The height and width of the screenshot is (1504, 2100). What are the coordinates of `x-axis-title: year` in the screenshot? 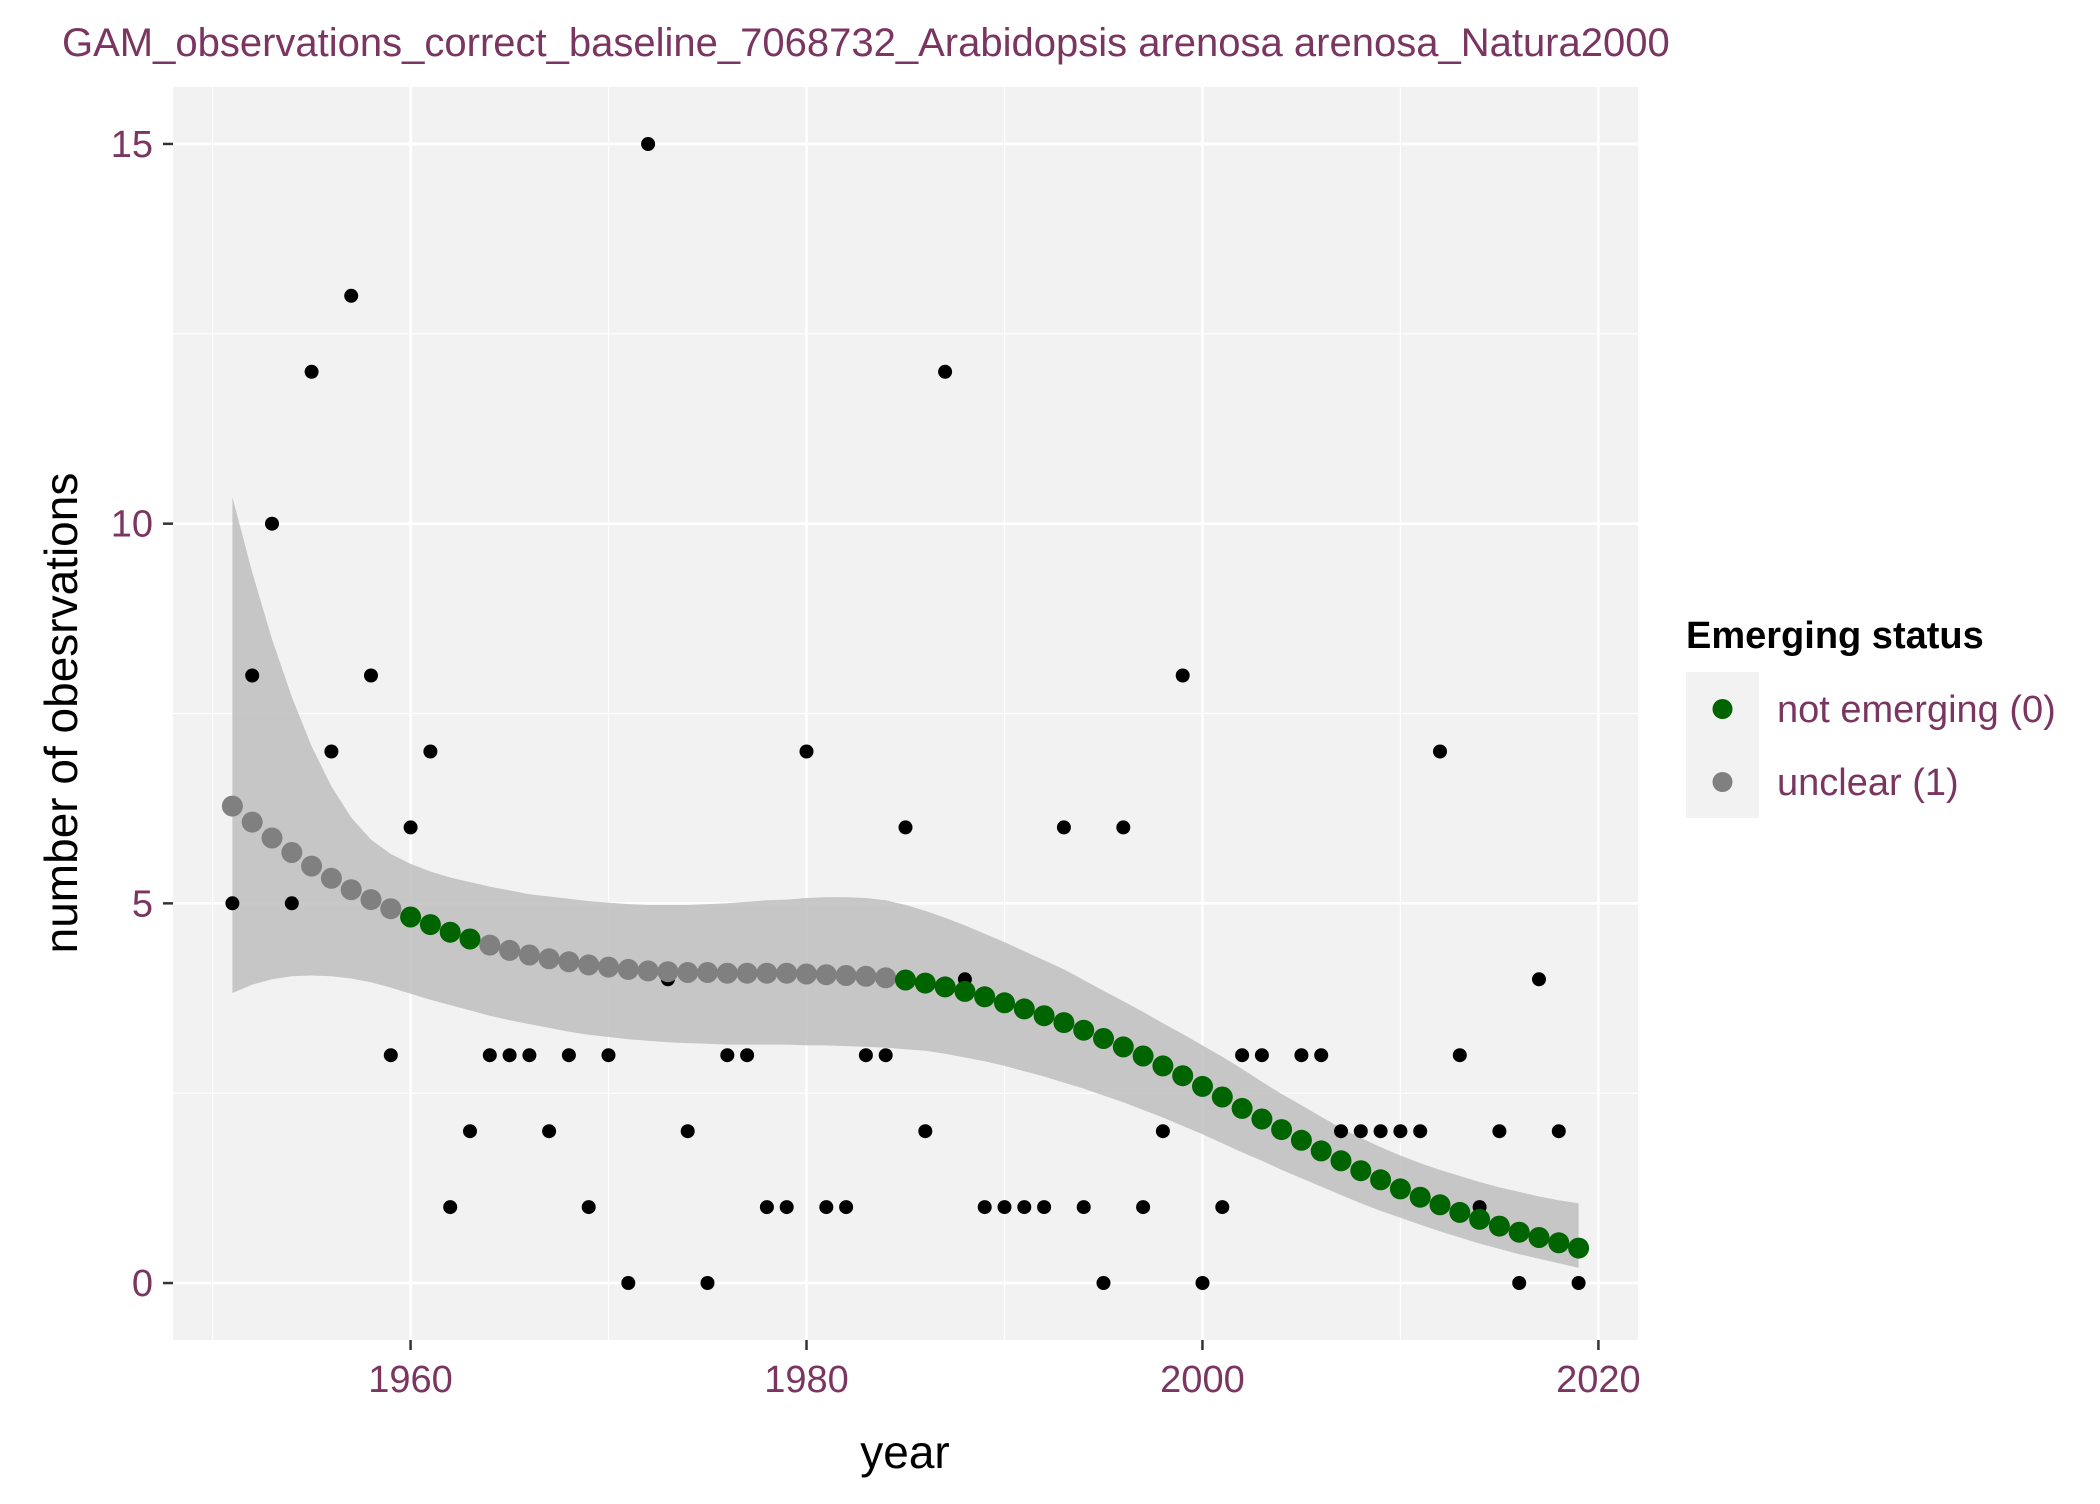 It's located at (904, 1452).